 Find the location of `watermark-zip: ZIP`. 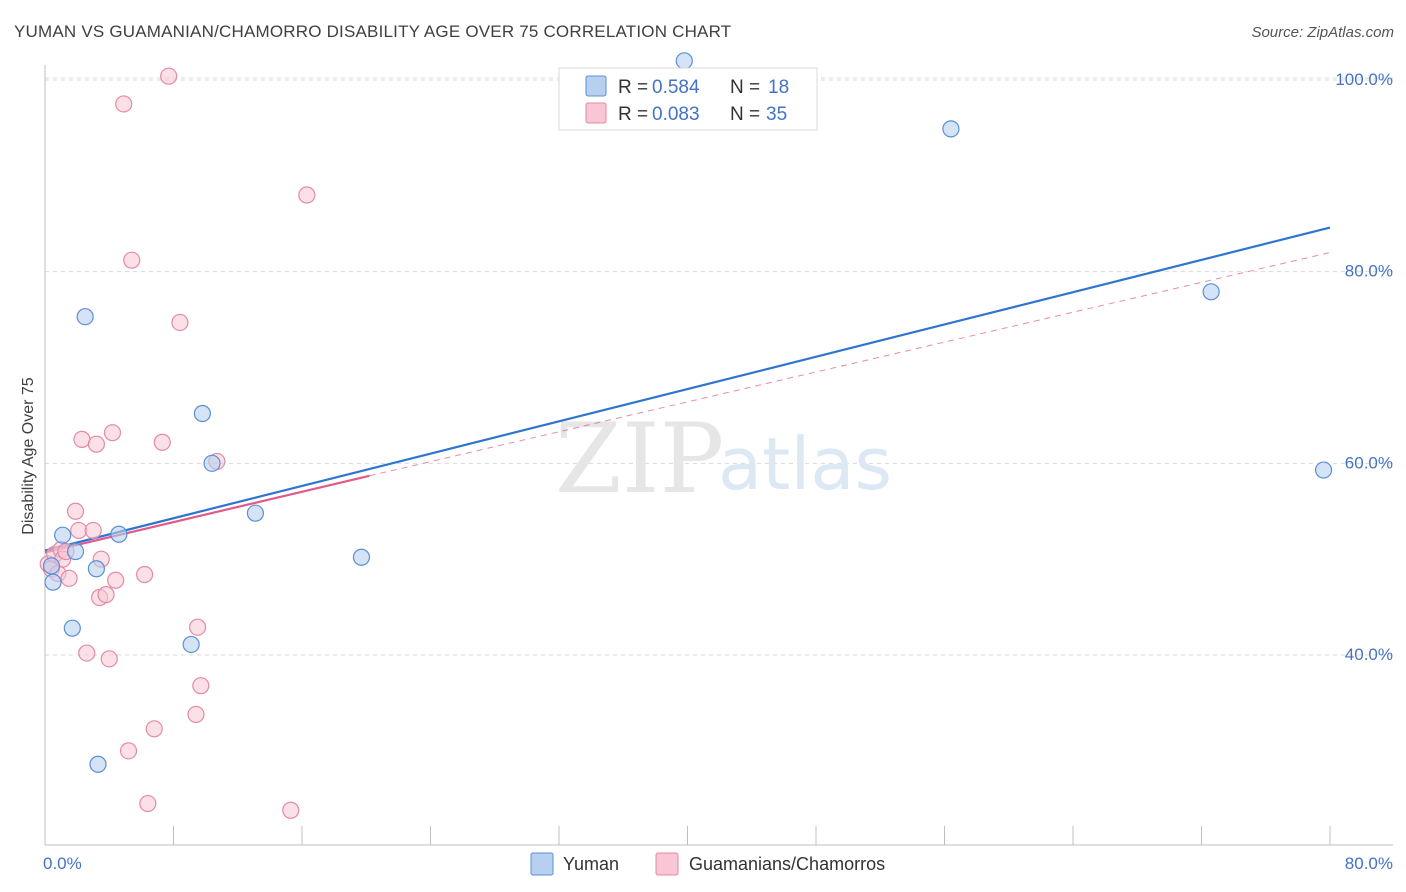

watermark-zip: ZIP is located at coordinates (639, 459).